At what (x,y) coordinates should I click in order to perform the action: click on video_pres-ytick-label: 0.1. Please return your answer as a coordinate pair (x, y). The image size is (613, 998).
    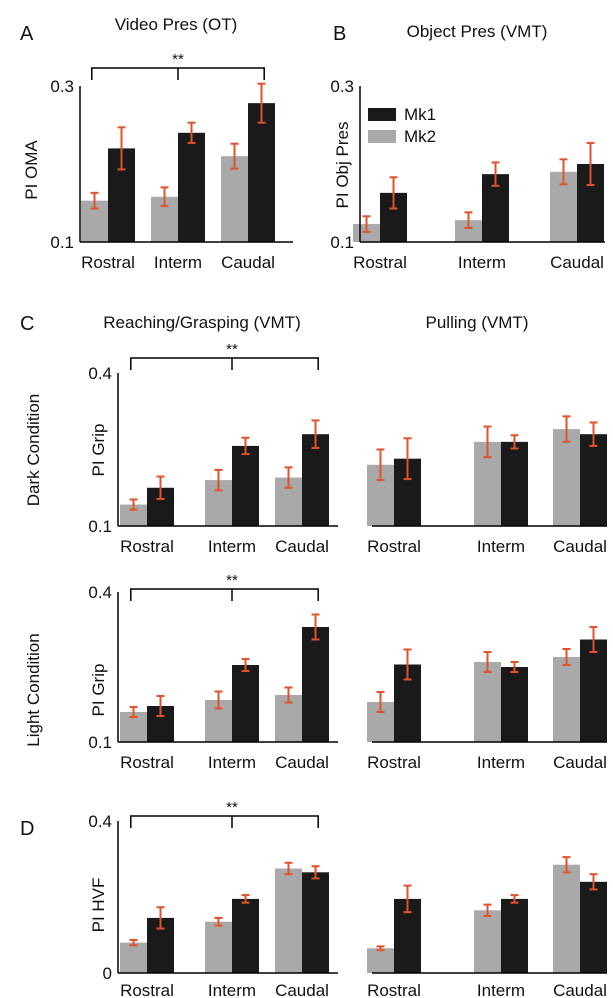
    Looking at the image, I should click on (62, 242).